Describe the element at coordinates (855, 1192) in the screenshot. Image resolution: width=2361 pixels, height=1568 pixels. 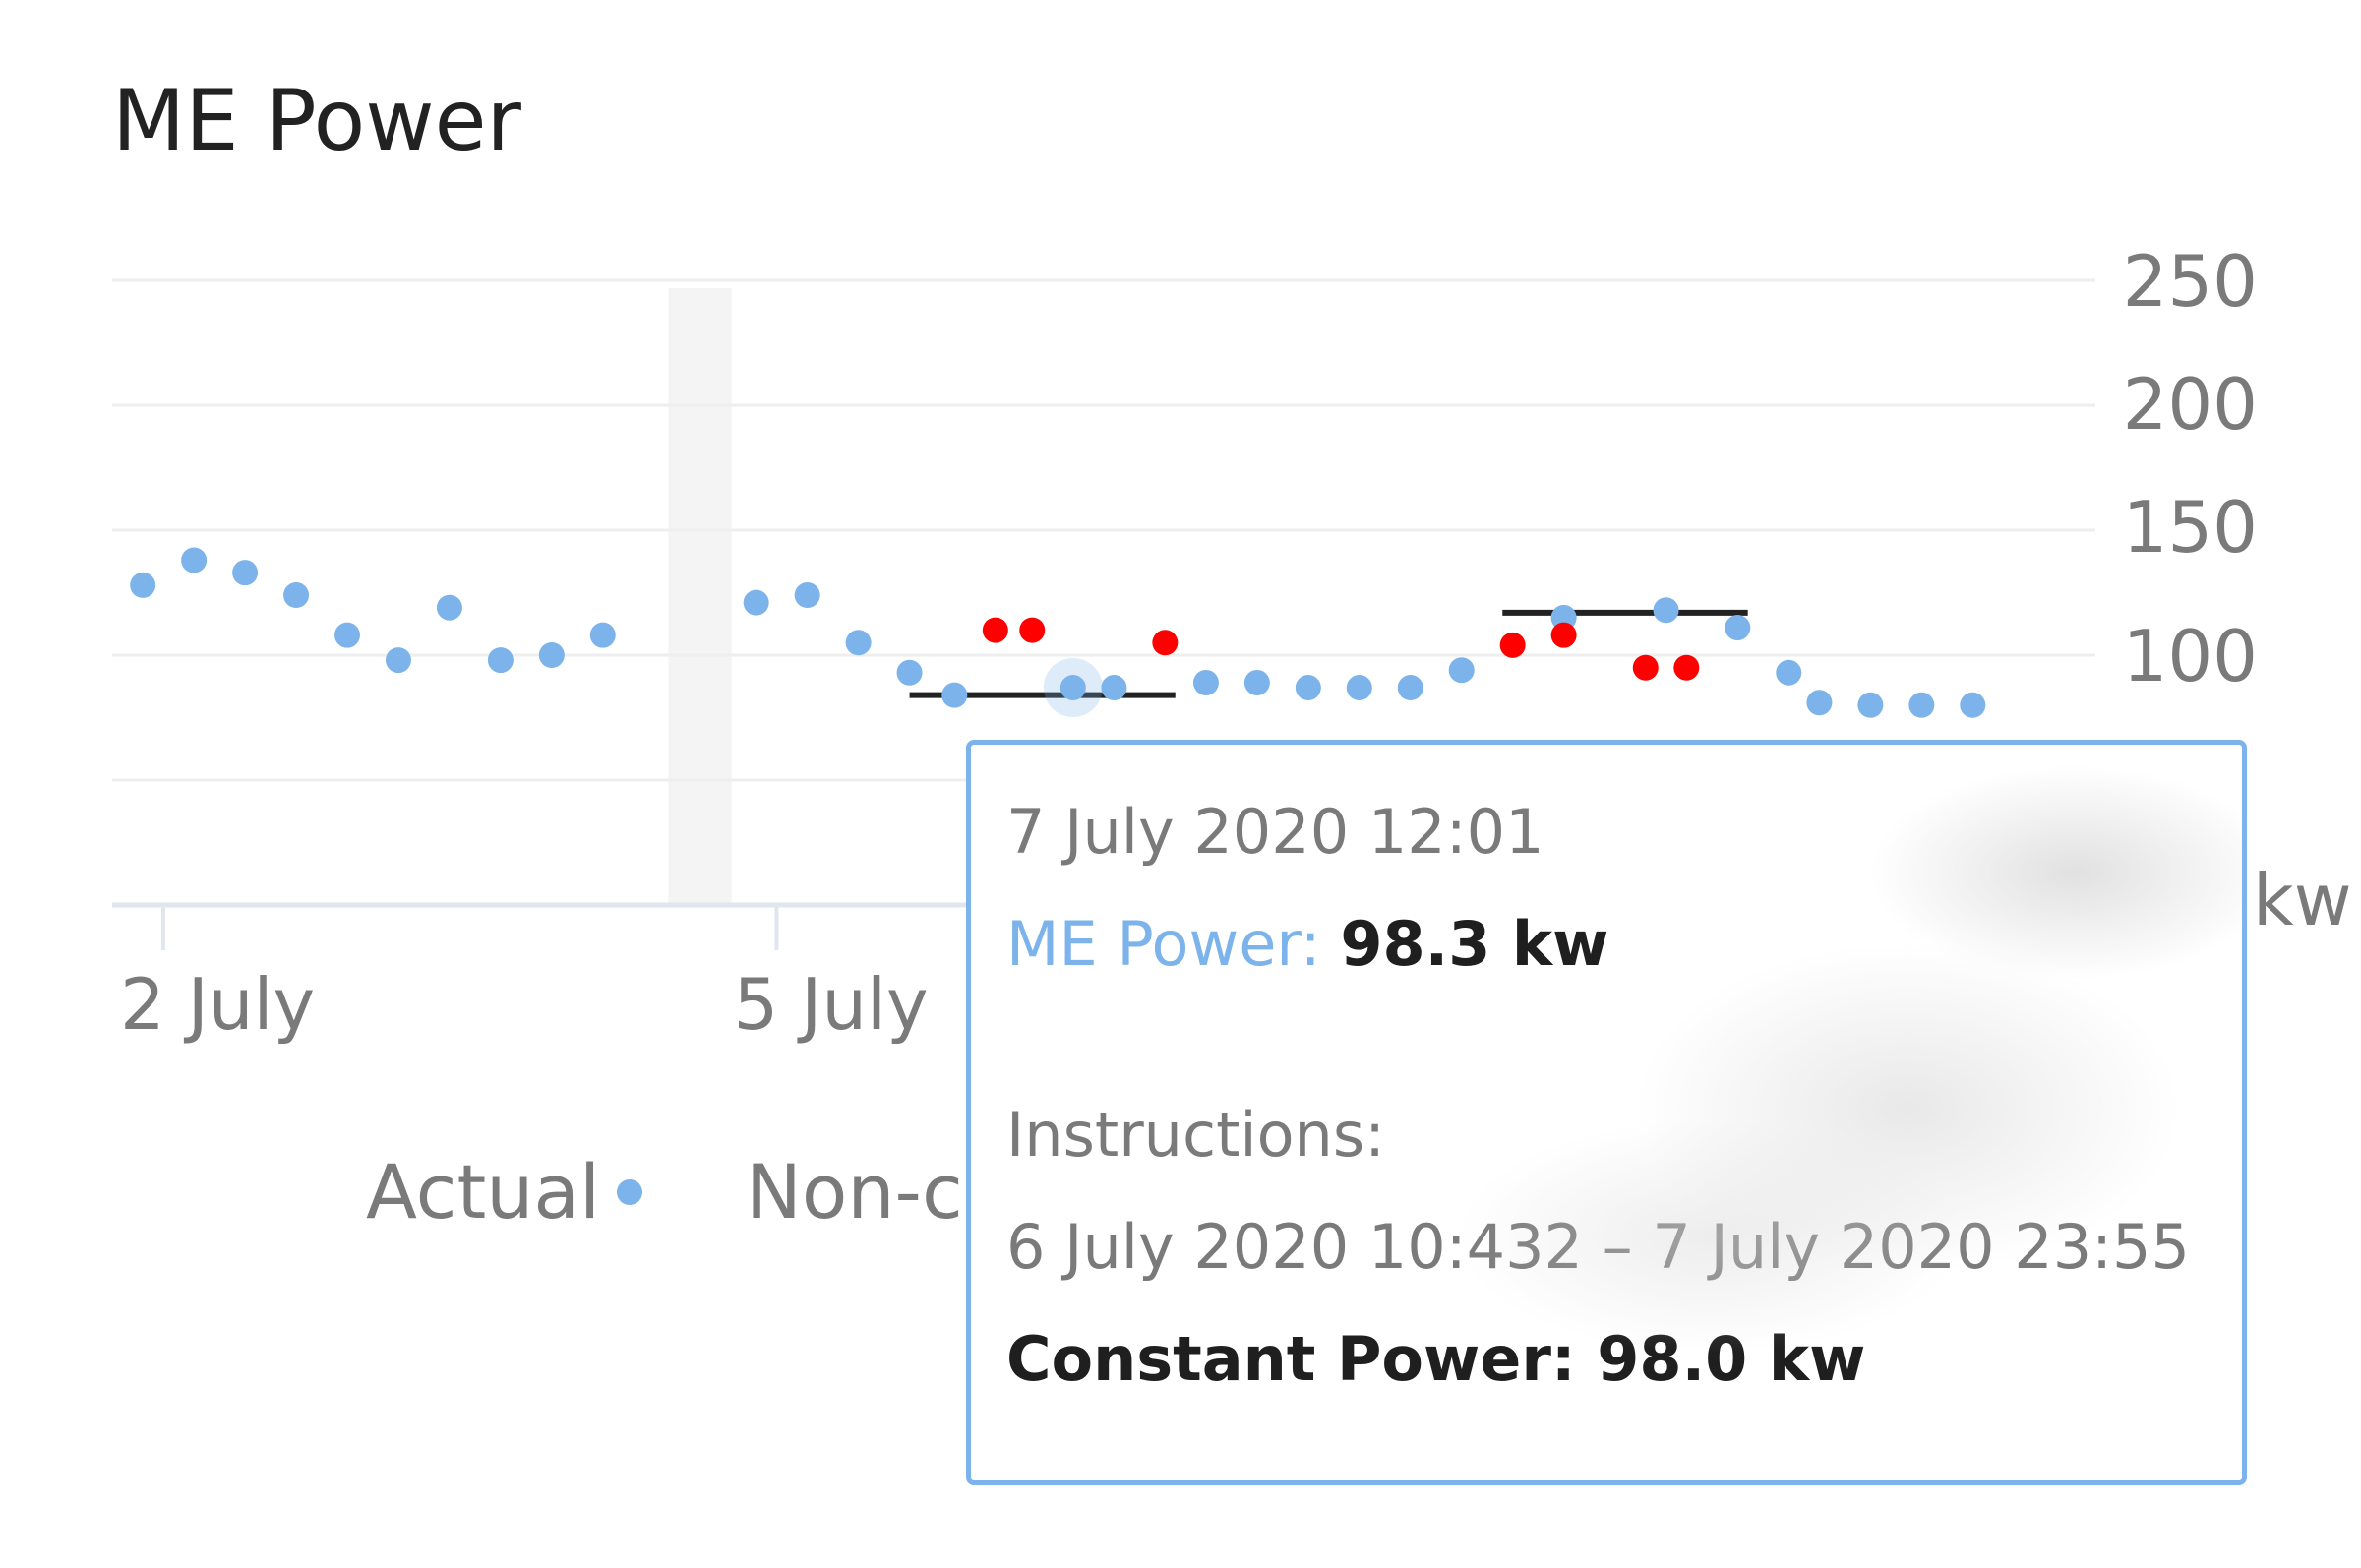
I see `legend-label-non-compliant: Non-c` at that location.